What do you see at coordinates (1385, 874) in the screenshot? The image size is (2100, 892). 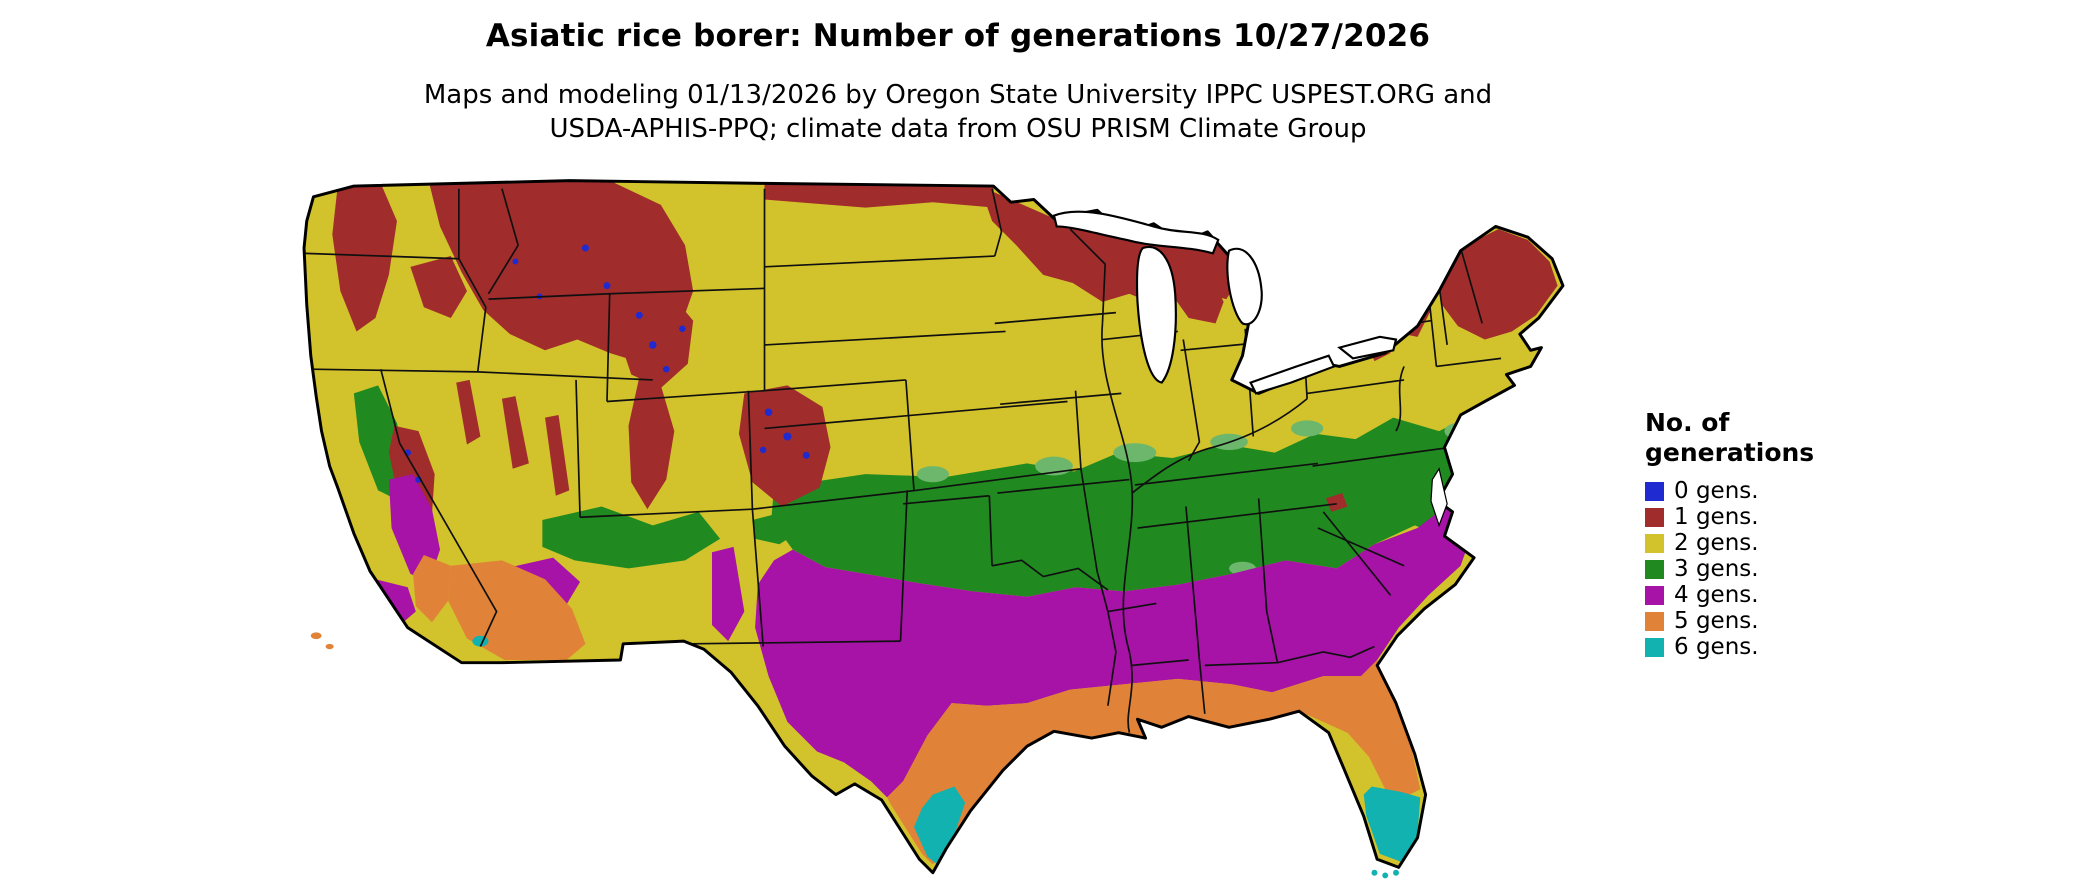 I see `florida-keys` at bounding box center [1385, 874].